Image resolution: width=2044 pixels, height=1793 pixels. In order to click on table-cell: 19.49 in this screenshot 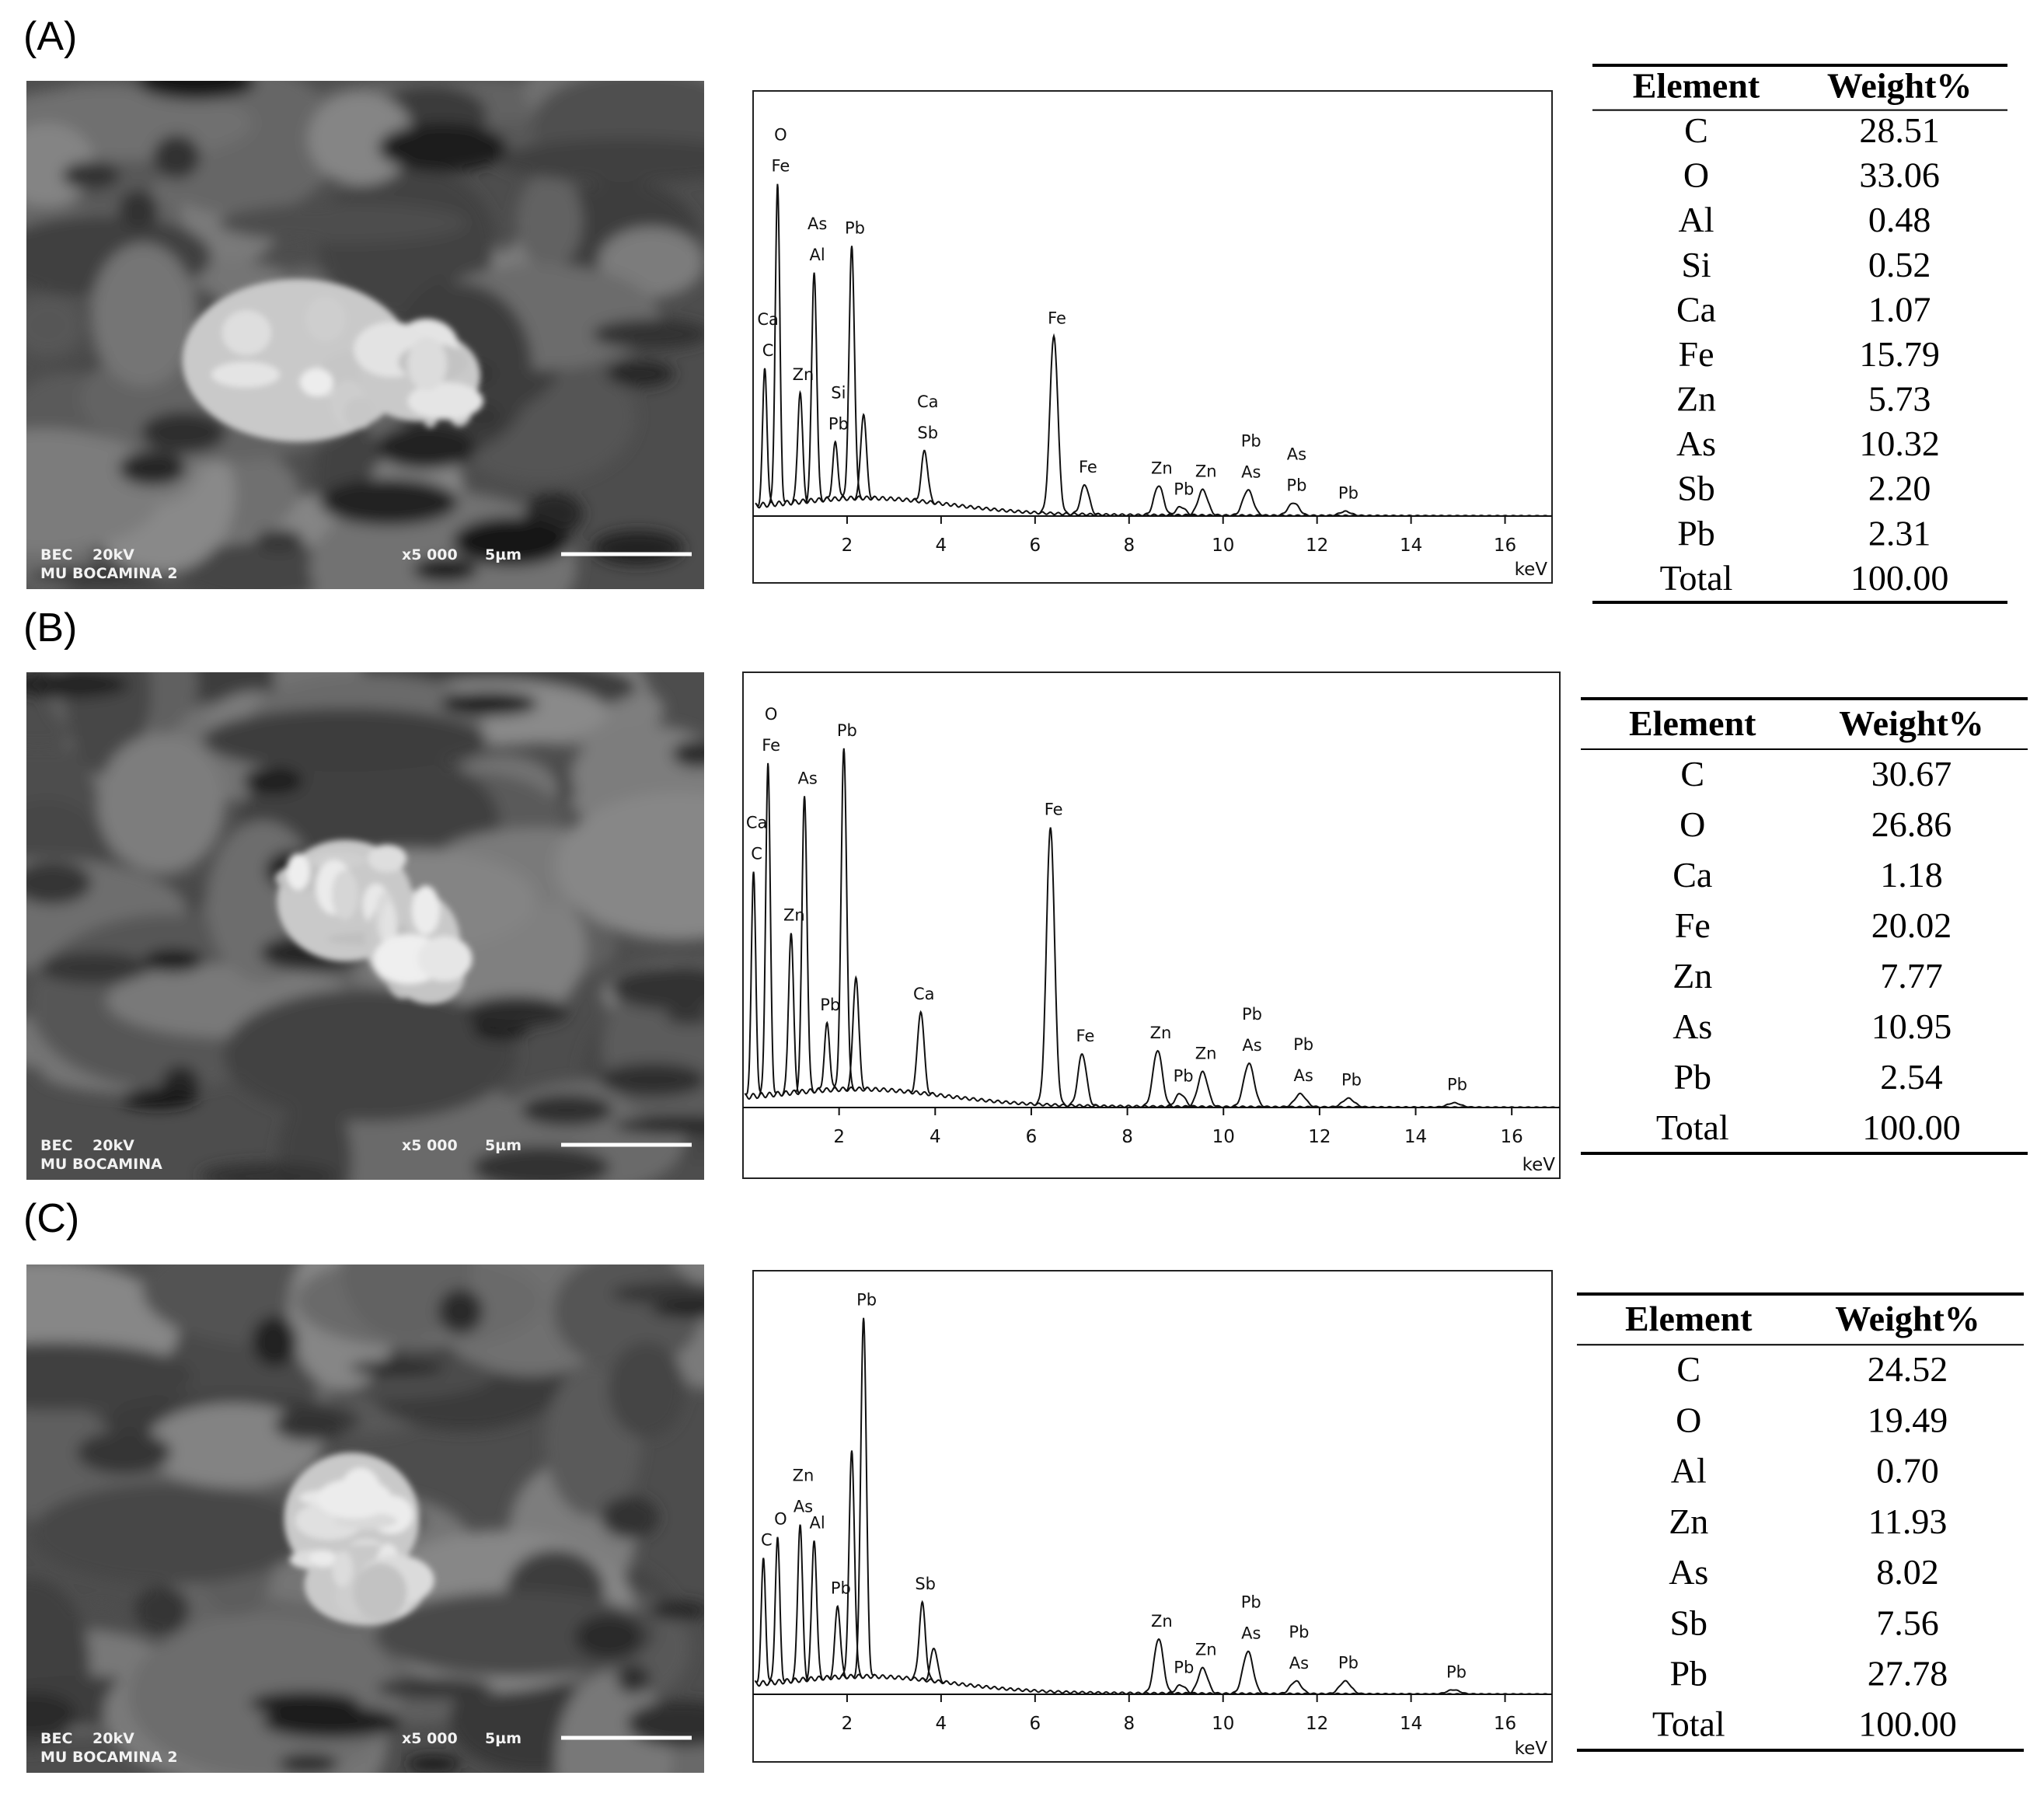, I will do `click(1908, 1419)`.